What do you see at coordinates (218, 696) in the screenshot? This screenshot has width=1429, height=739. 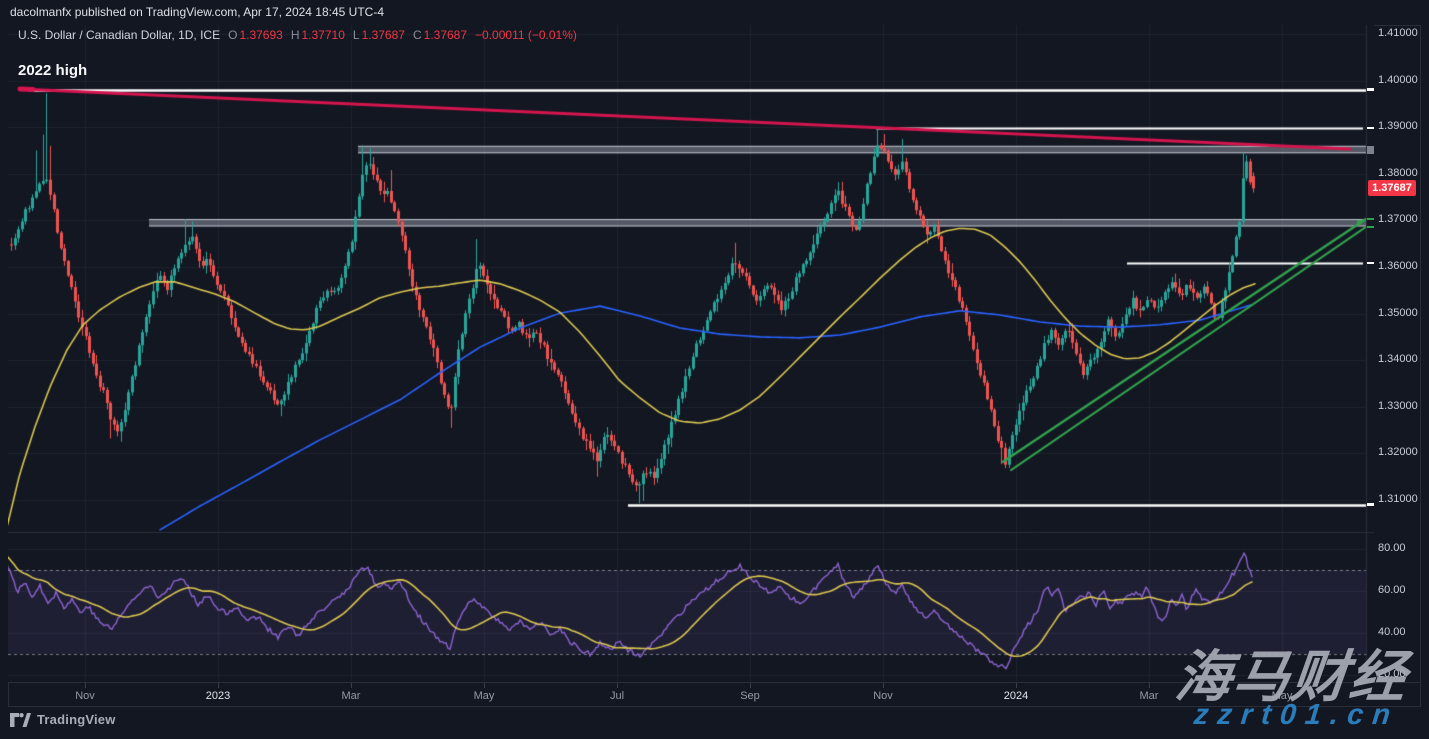 I see `time-axis-label: 2023` at bounding box center [218, 696].